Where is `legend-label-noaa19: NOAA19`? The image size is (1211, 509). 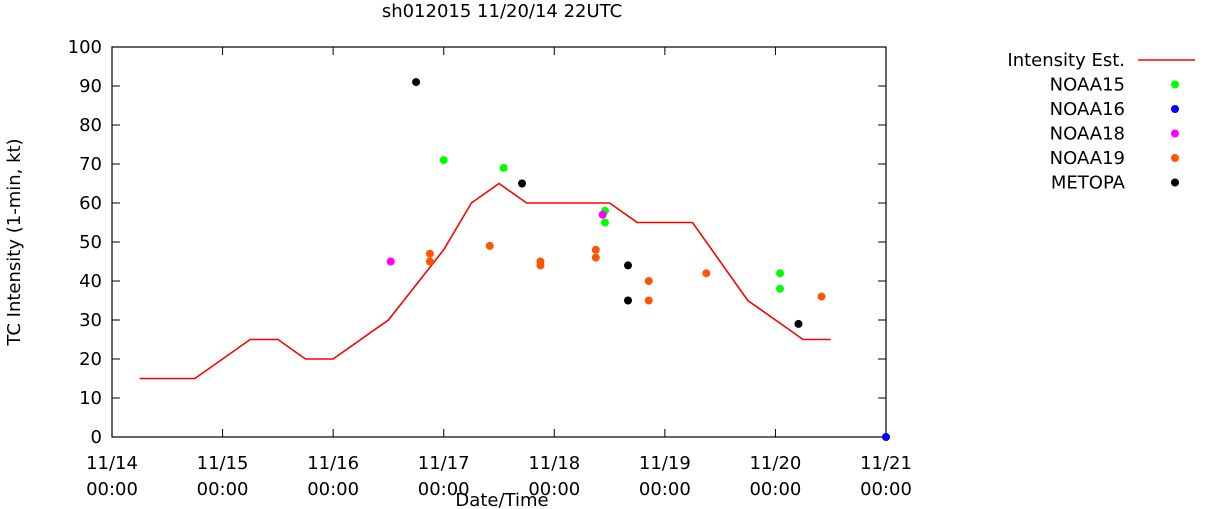 legend-label-noaa19: NOAA19 is located at coordinates (1087, 158).